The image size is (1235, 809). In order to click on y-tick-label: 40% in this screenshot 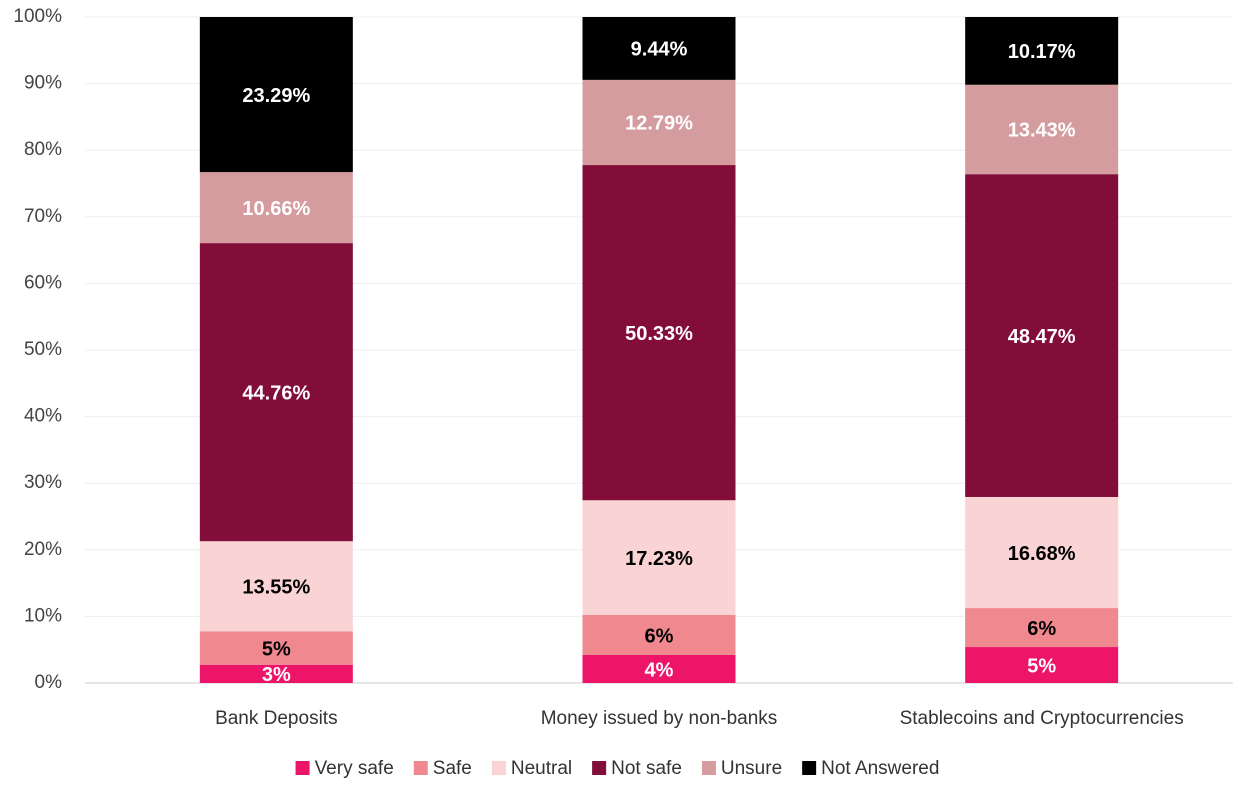, I will do `click(43, 416)`.